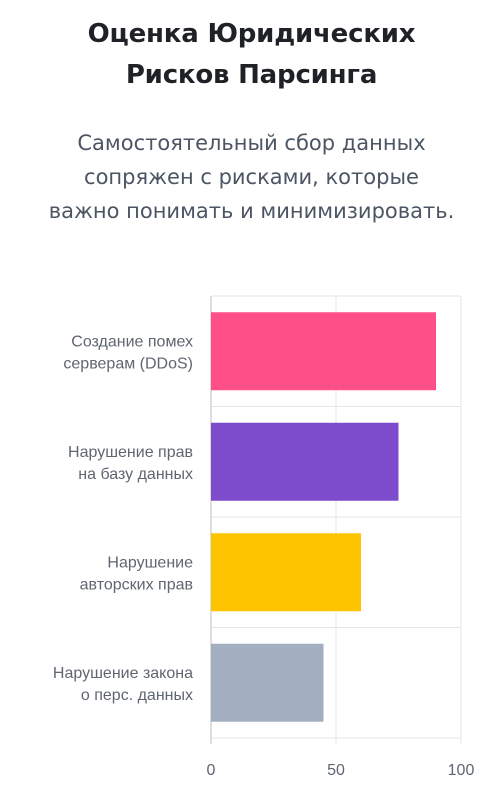 This screenshot has height=800, width=503. Describe the element at coordinates (128, 352) in the screenshot. I see `category-label-1: Создание помех серверам (DDoS)` at that location.